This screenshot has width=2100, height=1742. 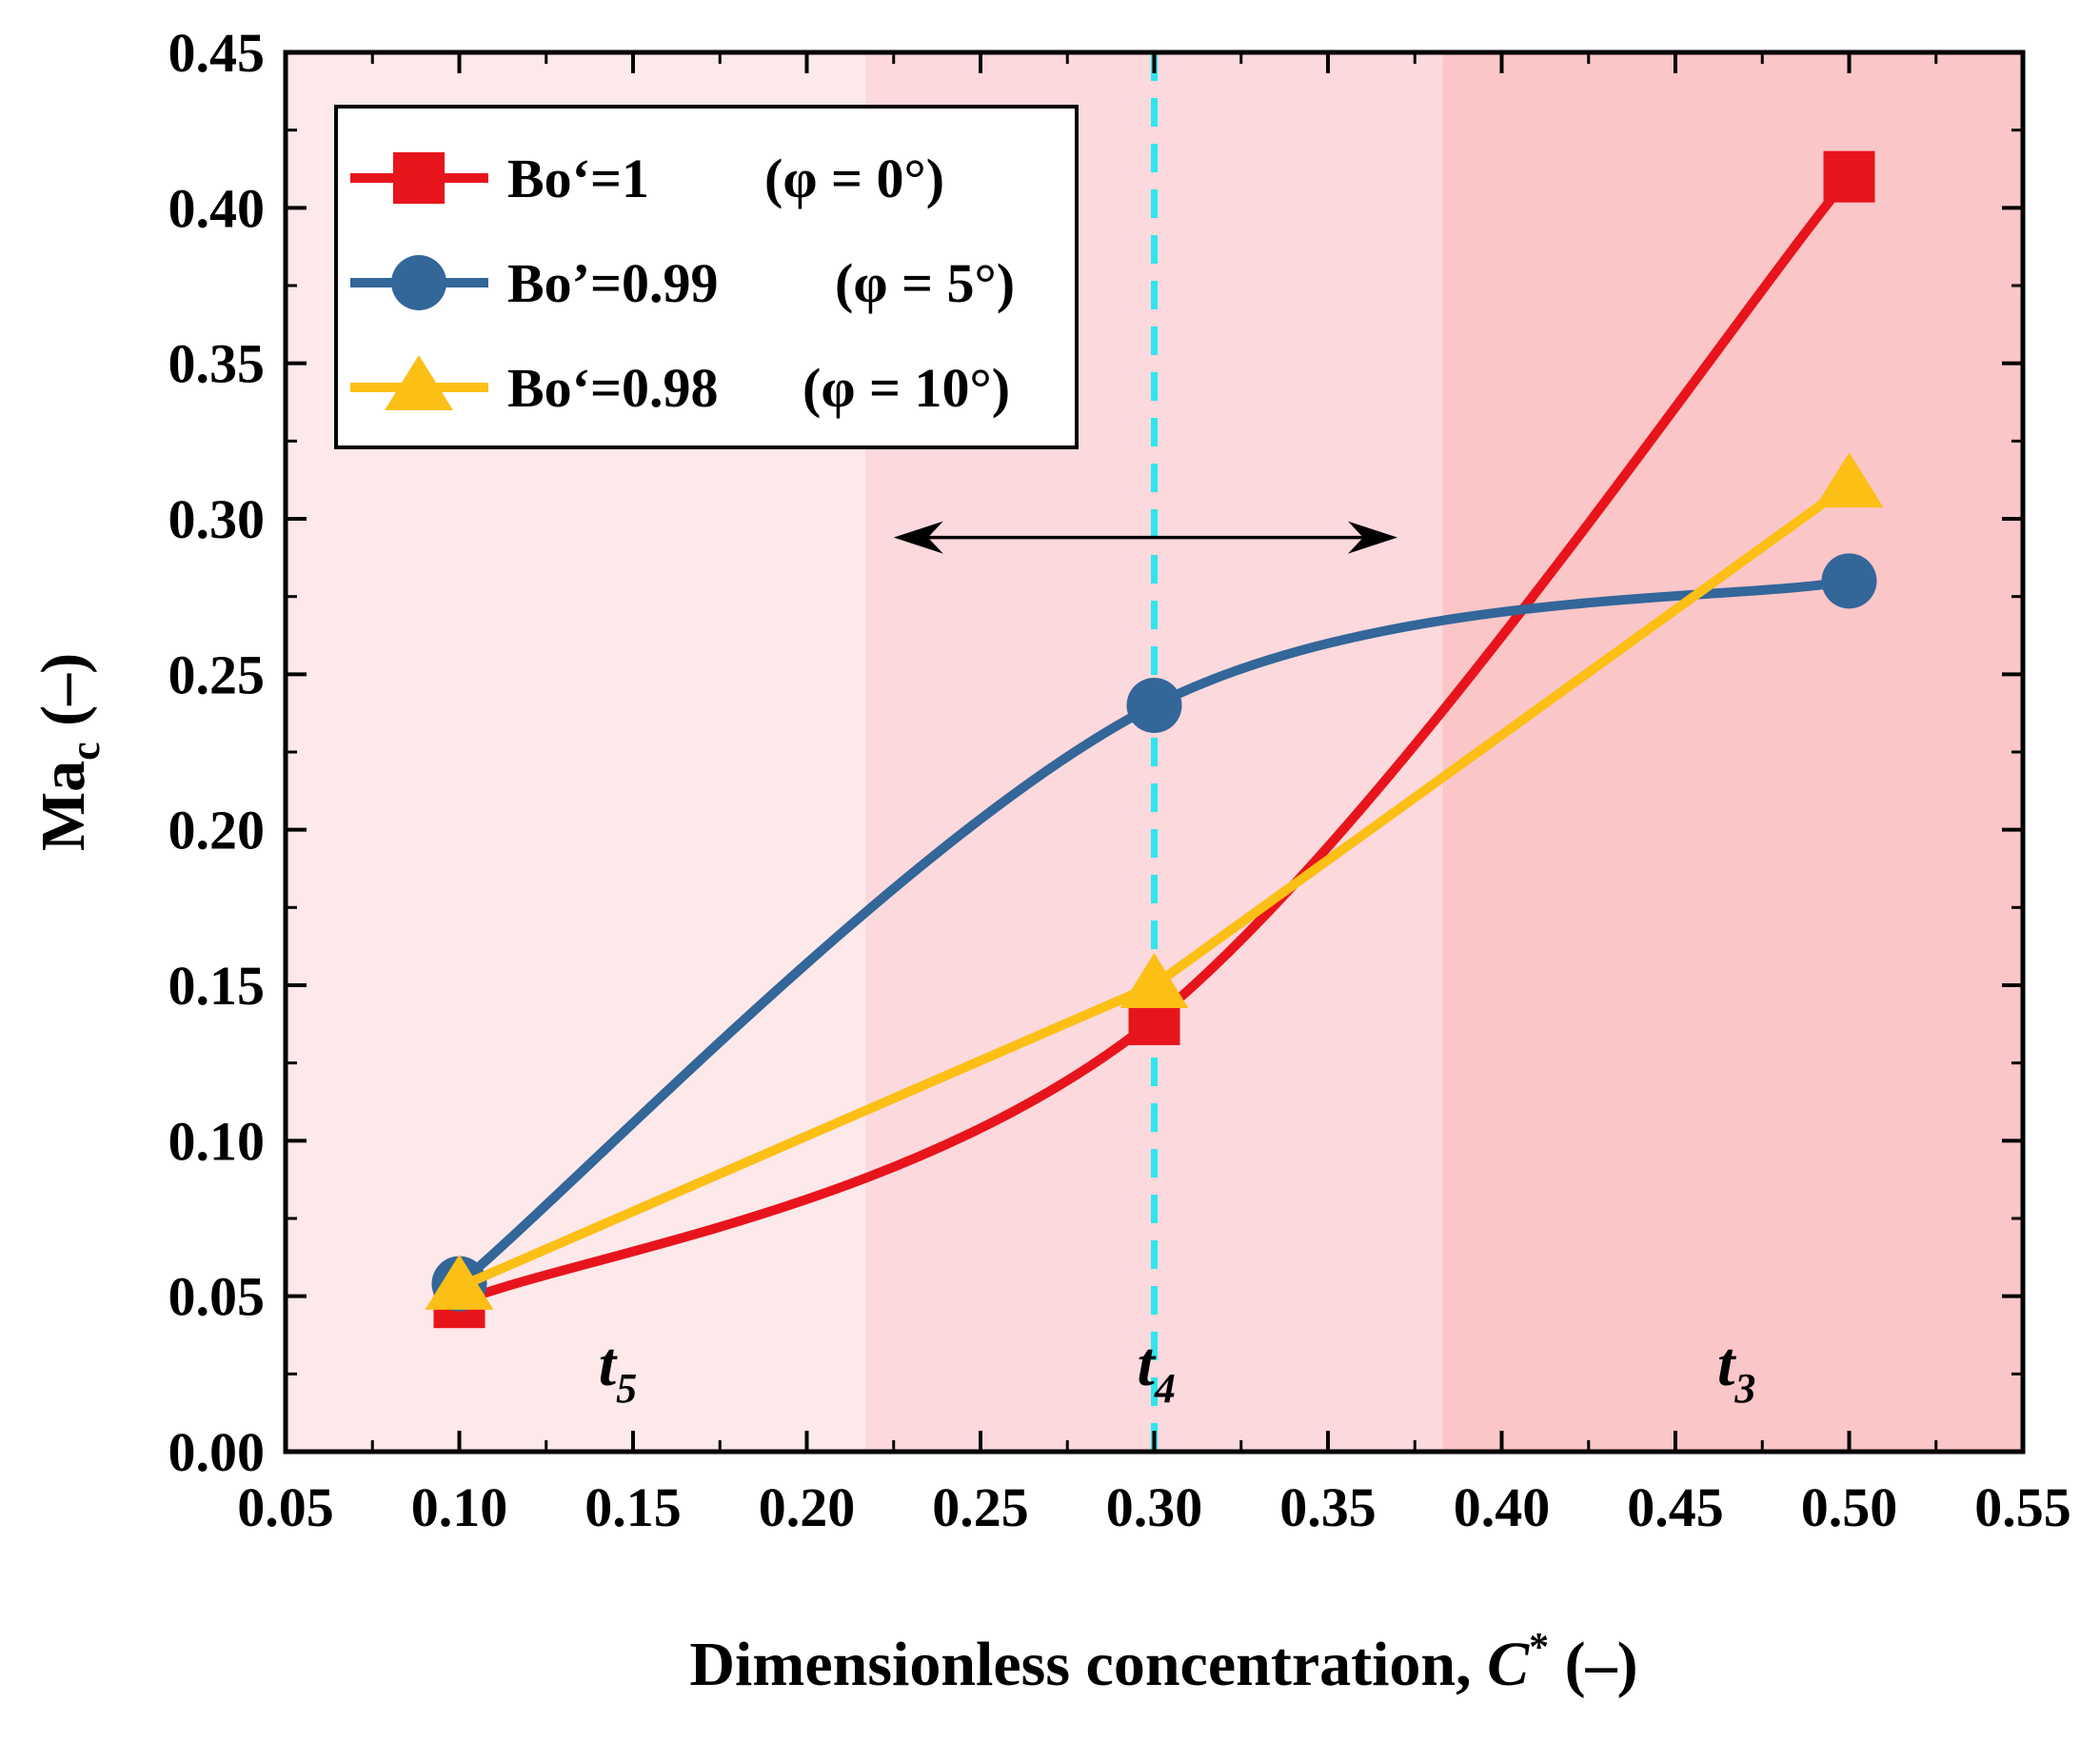 What do you see at coordinates (906, 388) in the screenshot?
I see `legend-condition-triangle: (φ = 10°)` at bounding box center [906, 388].